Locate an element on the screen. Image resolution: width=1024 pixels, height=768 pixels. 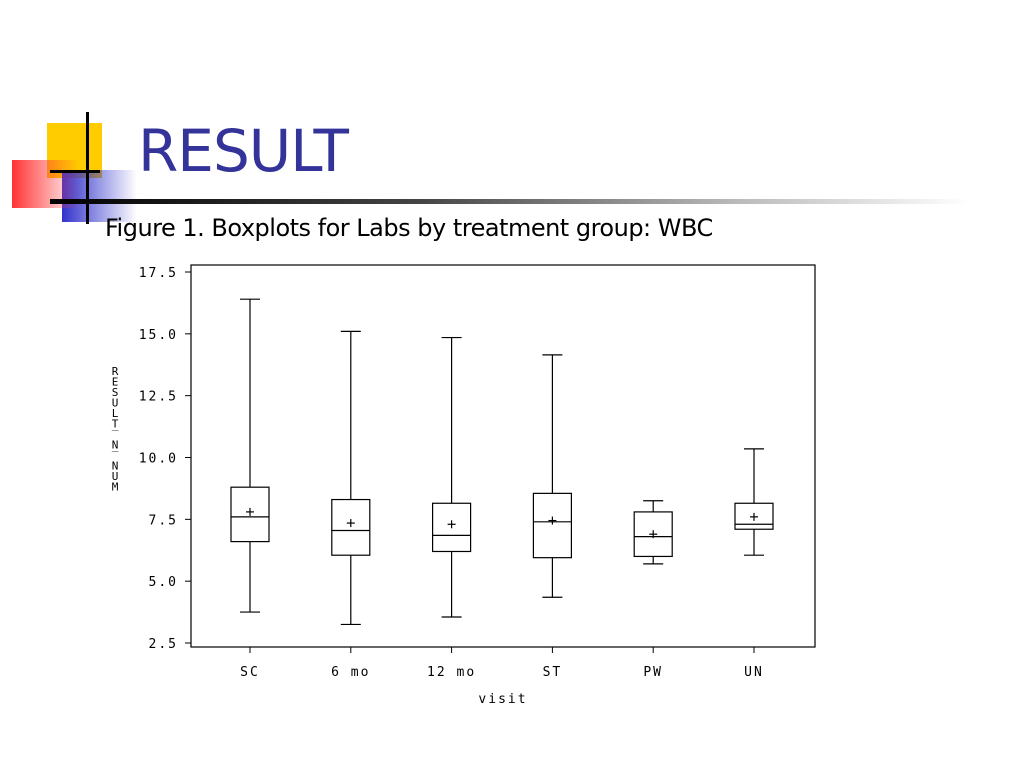
x-tick-label: 12 mo is located at coordinates (451, 672).